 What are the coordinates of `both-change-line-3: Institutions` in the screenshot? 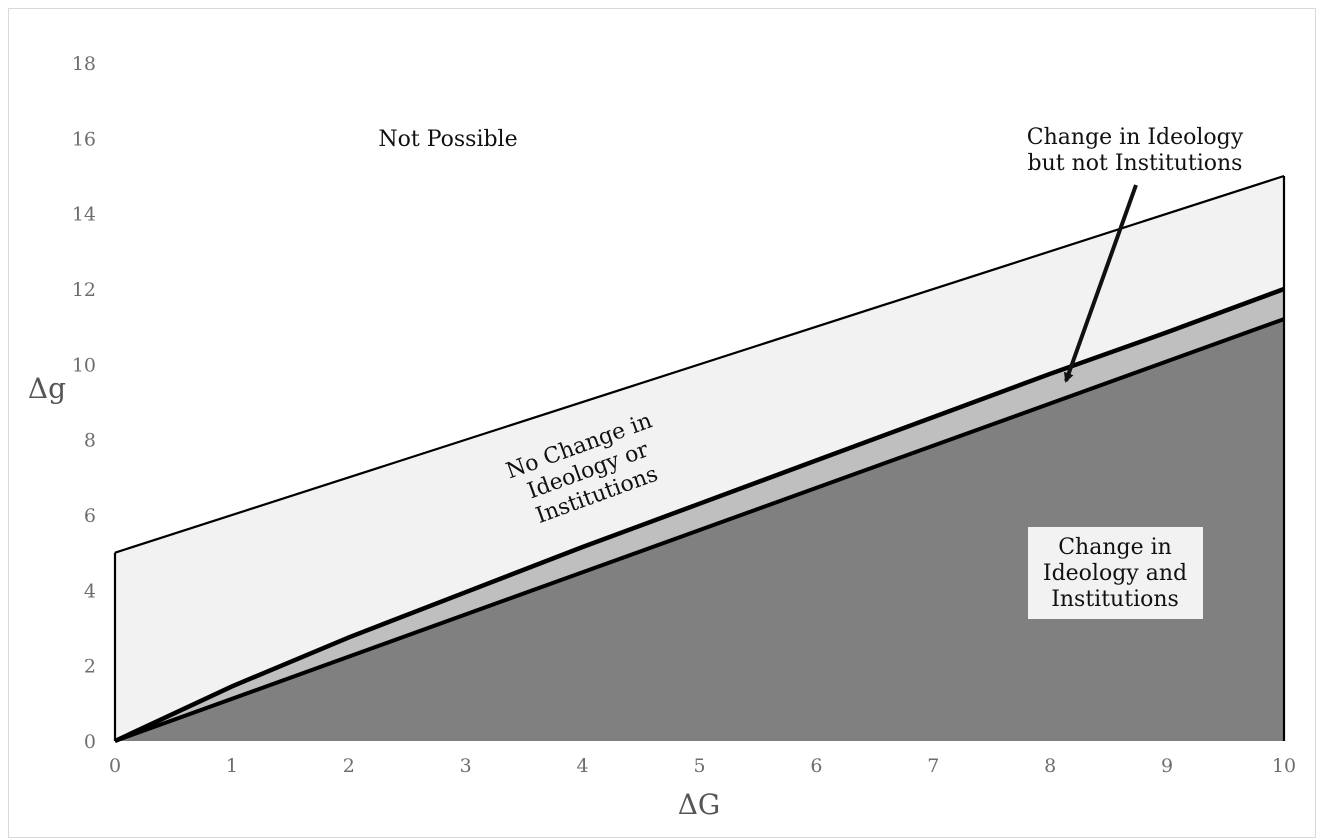 It's located at (1115, 599).